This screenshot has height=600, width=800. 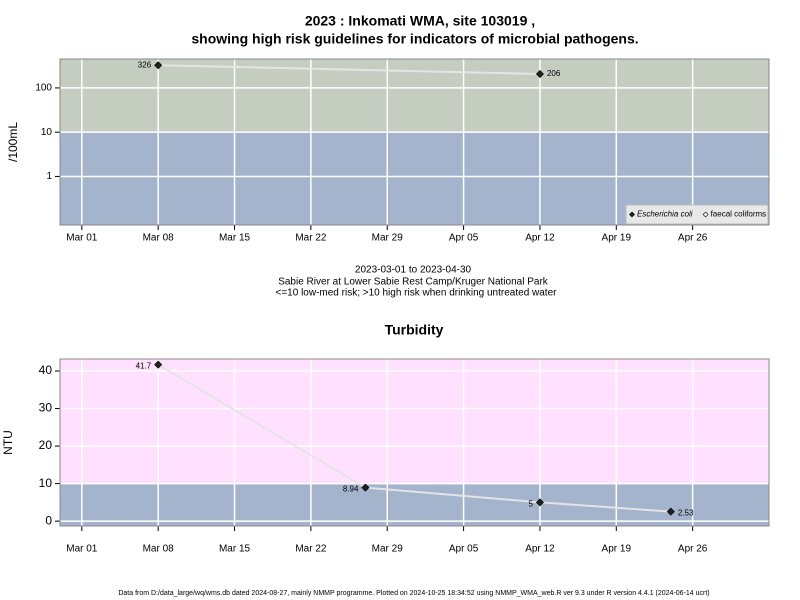 I want to click on y-tick-label: 20, so click(x=46, y=445).